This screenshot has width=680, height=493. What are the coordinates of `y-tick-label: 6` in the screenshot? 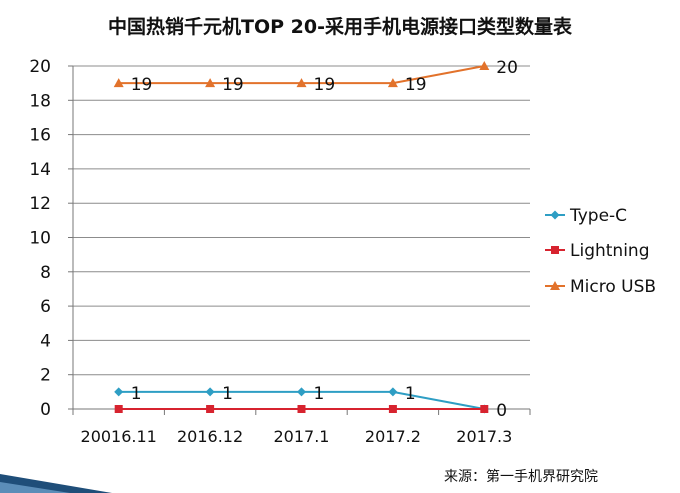 It's located at (45, 307).